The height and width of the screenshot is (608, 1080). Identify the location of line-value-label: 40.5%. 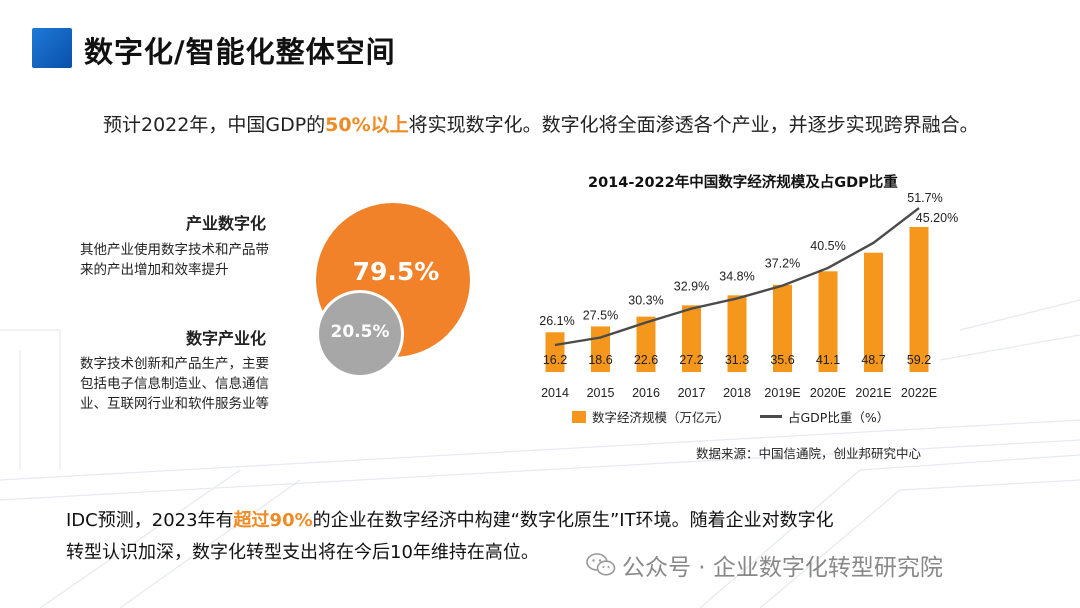
(827, 246).